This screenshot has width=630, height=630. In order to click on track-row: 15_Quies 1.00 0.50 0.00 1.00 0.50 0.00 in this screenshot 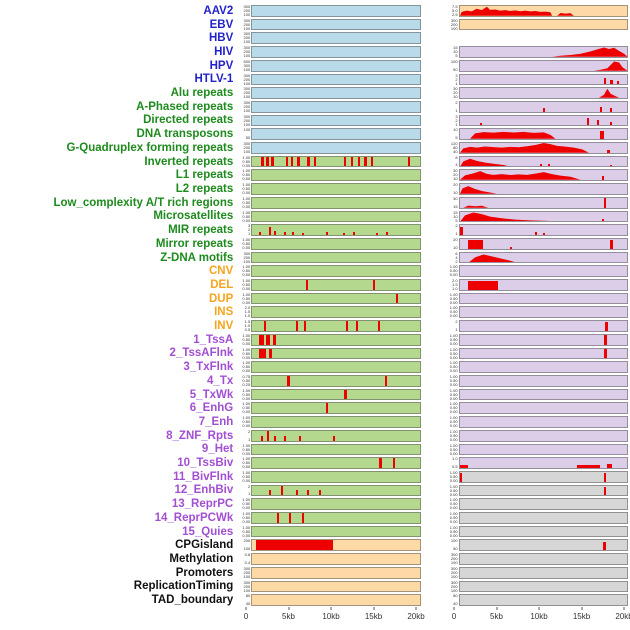, I will do `click(315, 532)`.